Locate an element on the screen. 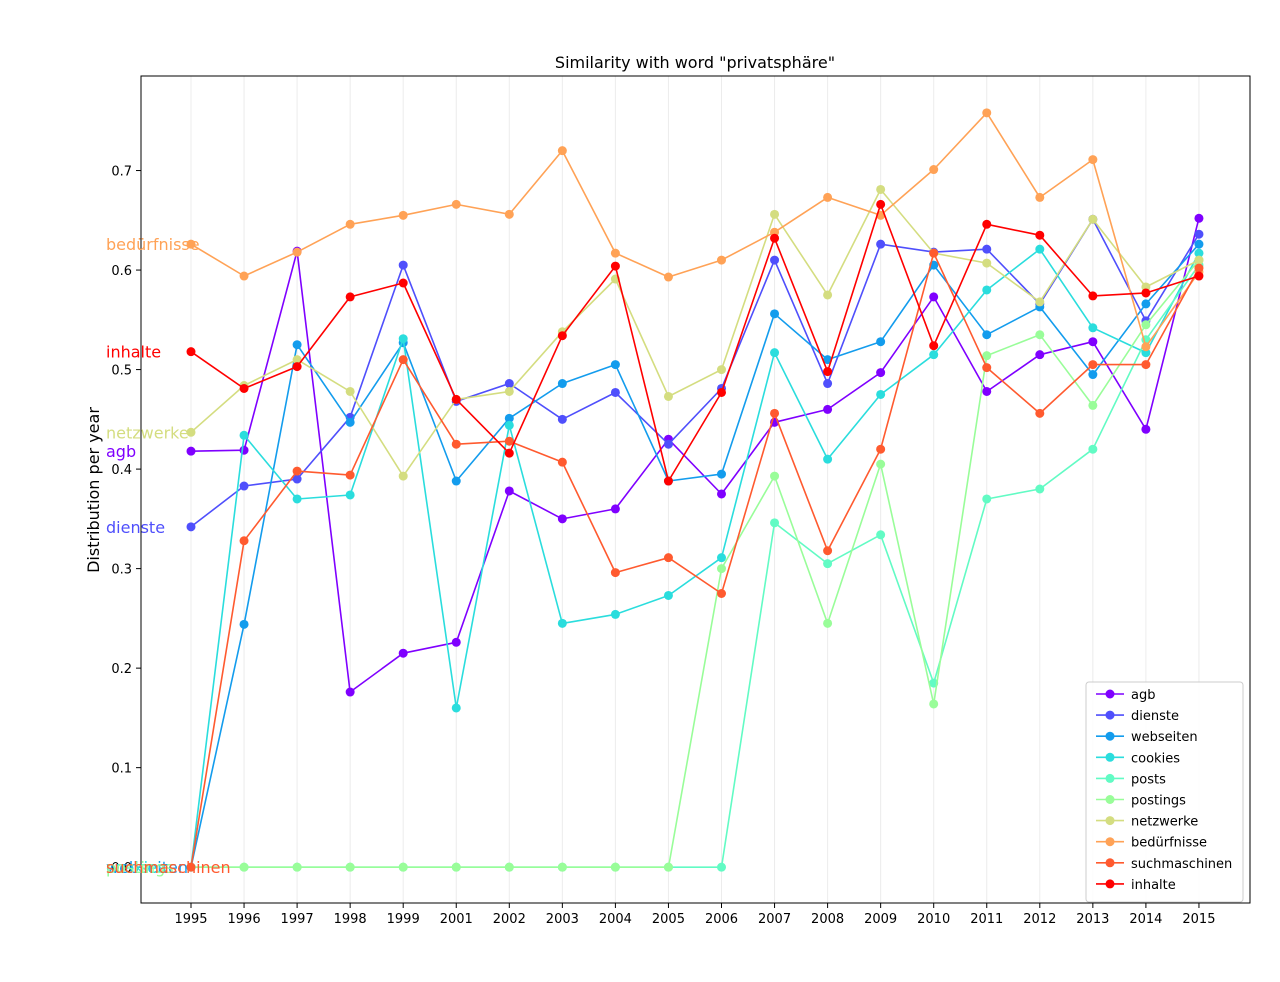  legend-label: netzwerke is located at coordinates (1164, 822).